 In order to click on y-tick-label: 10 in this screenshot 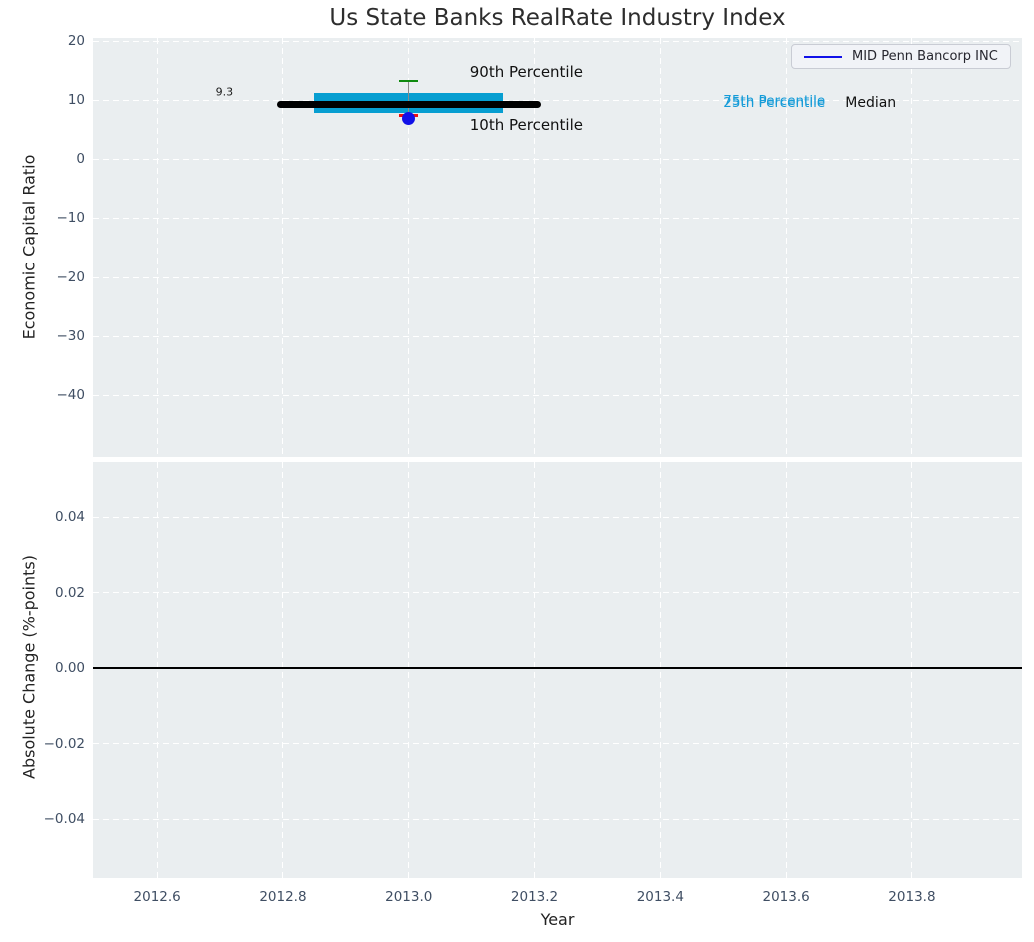, I will do `click(76, 100)`.